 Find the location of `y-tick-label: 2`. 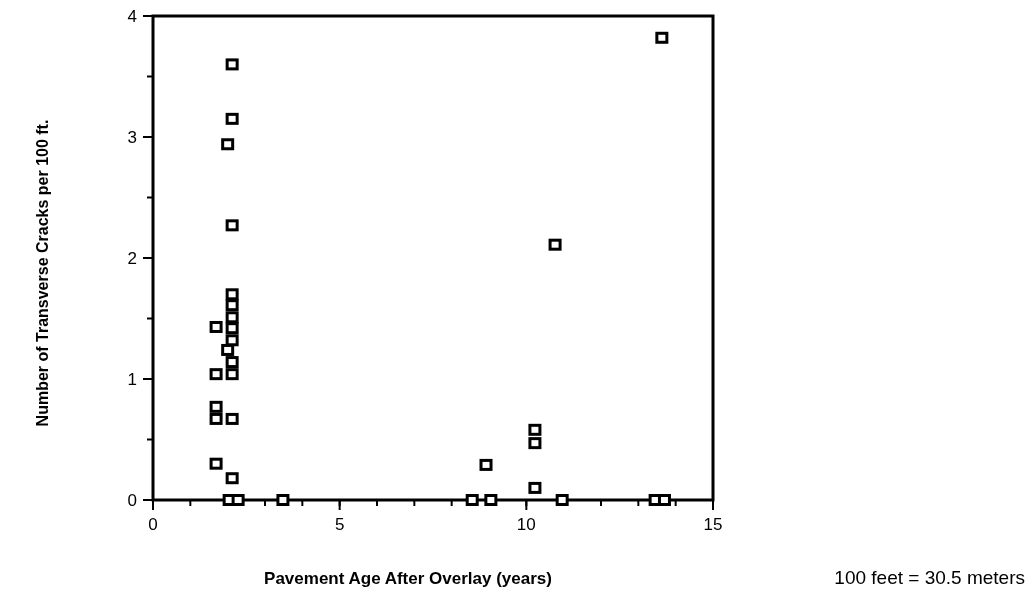

y-tick-label: 2 is located at coordinates (132, 258).